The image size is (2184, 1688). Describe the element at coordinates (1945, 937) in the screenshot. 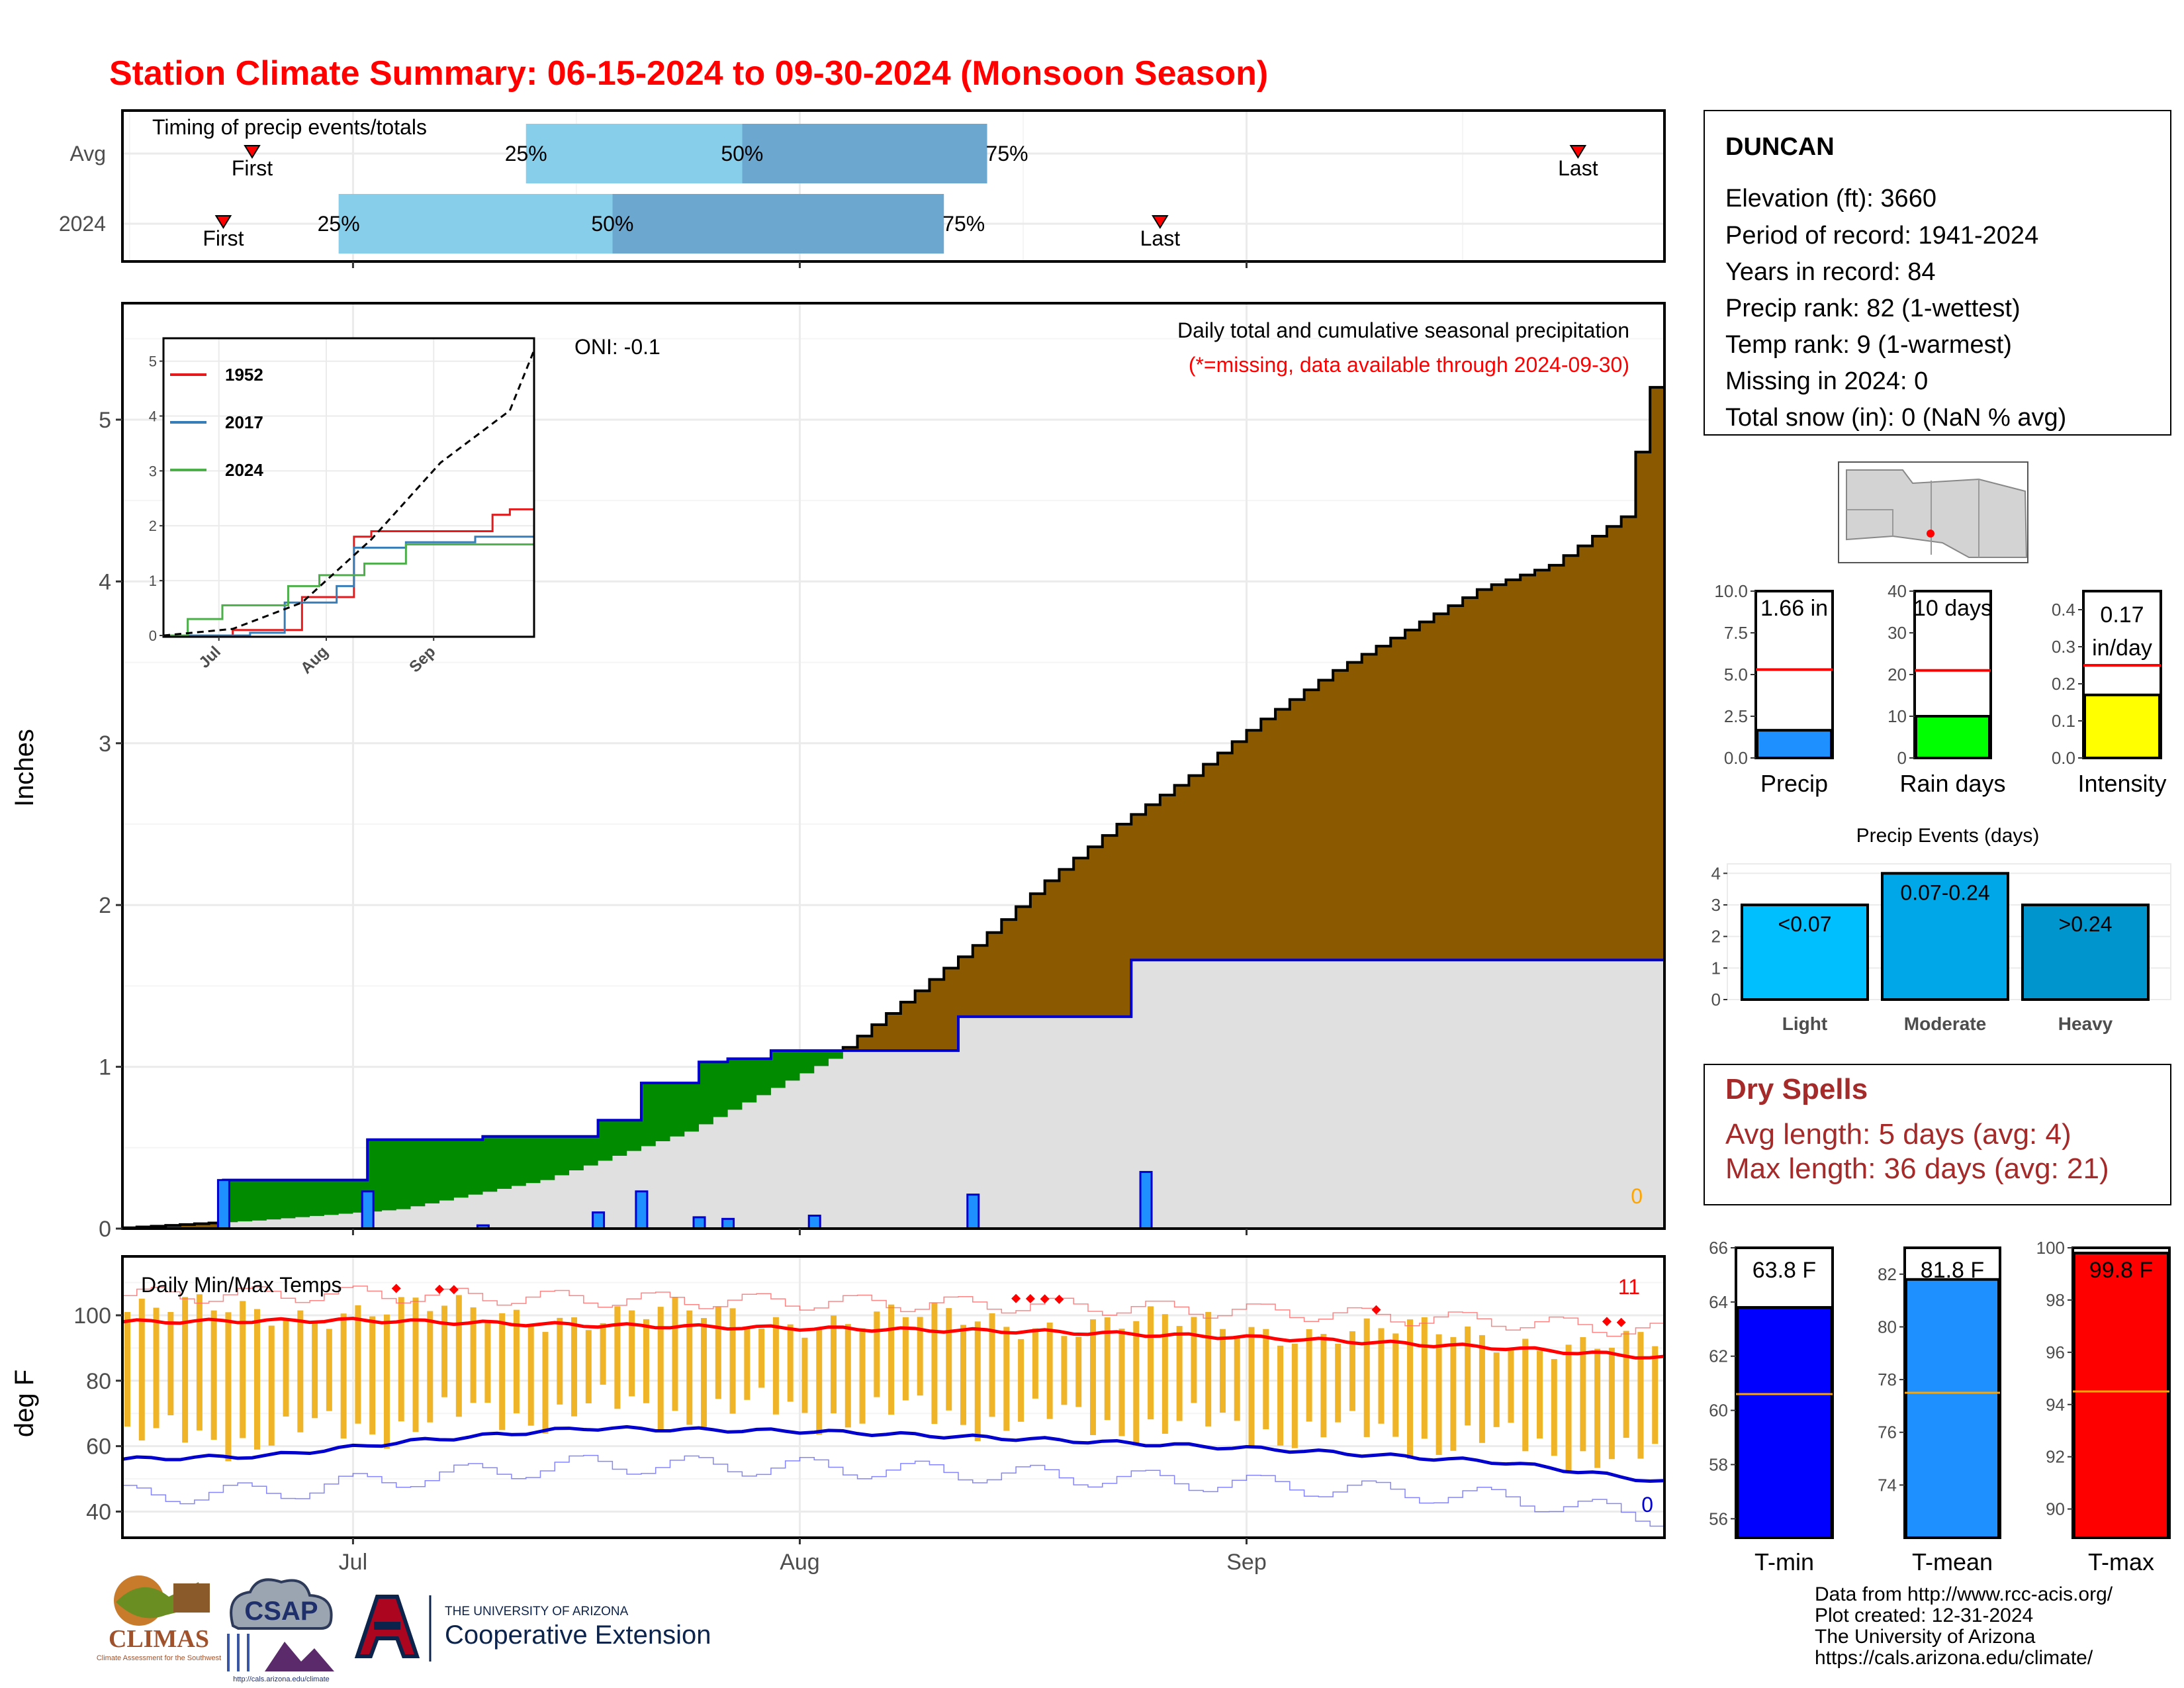

I see `events-bar` at that location.